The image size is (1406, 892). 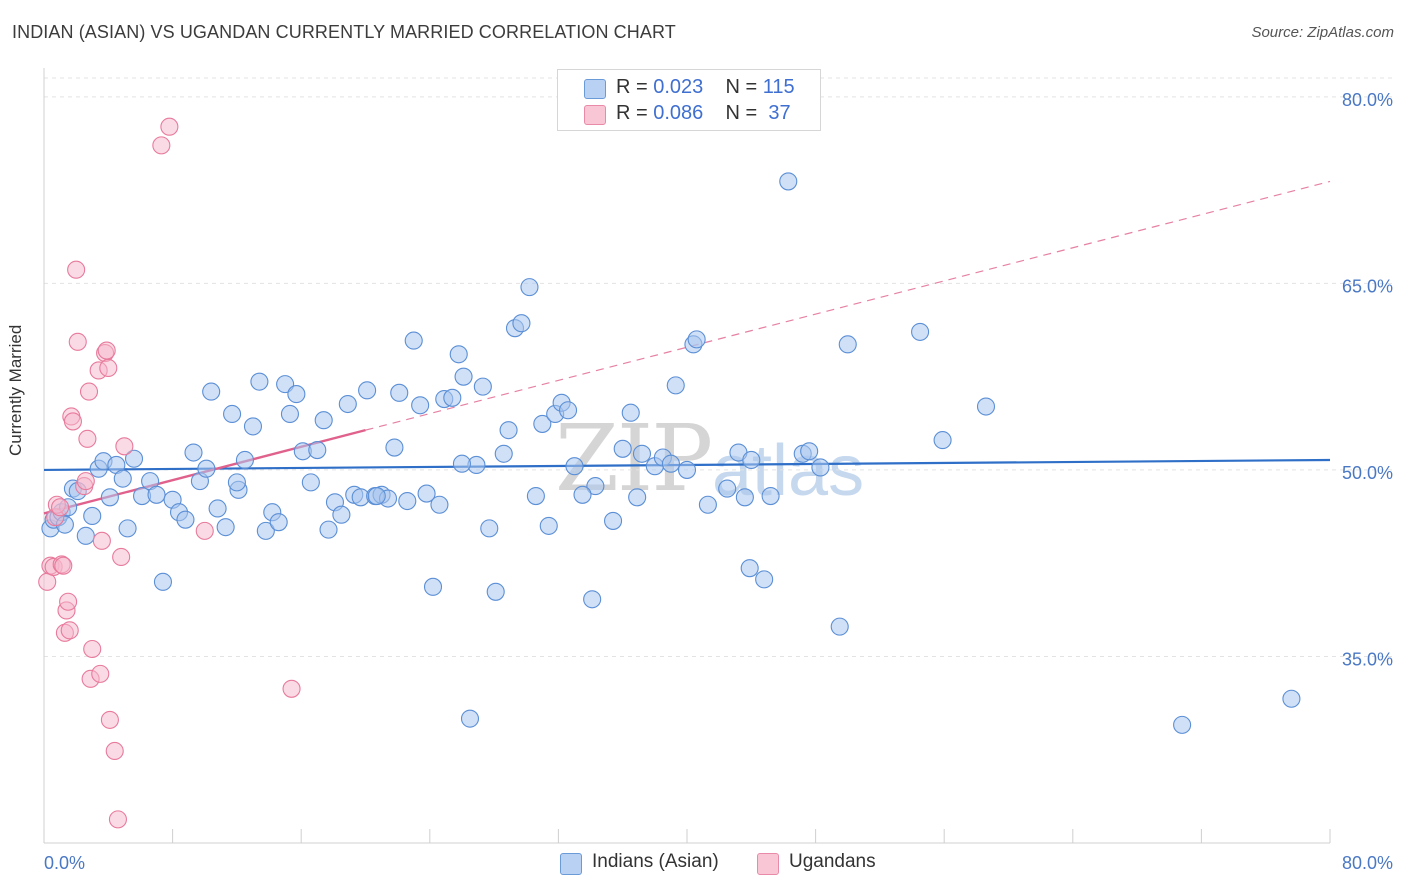 I want to click on y-tick-label: 65.0%, so click(x=1367, y=286).